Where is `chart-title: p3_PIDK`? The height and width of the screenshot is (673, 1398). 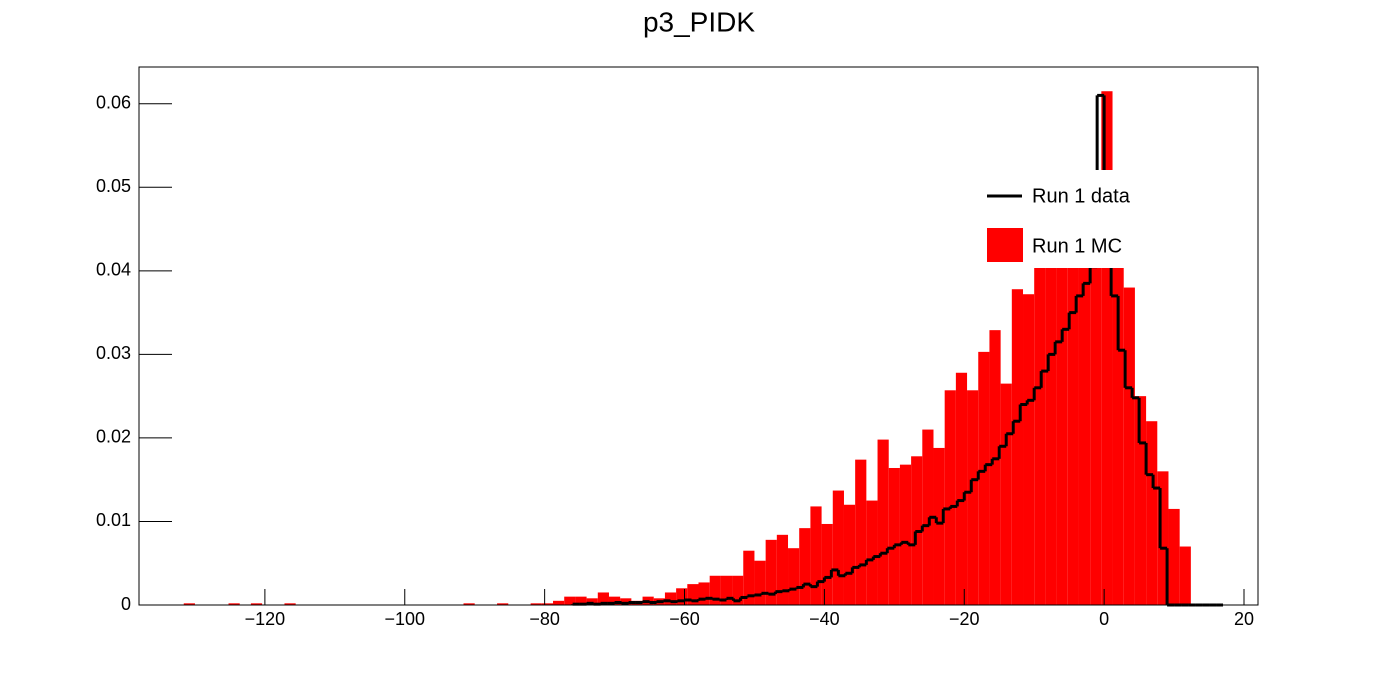 chart-title: p3_PIDK is located at coordinates (699, 21).